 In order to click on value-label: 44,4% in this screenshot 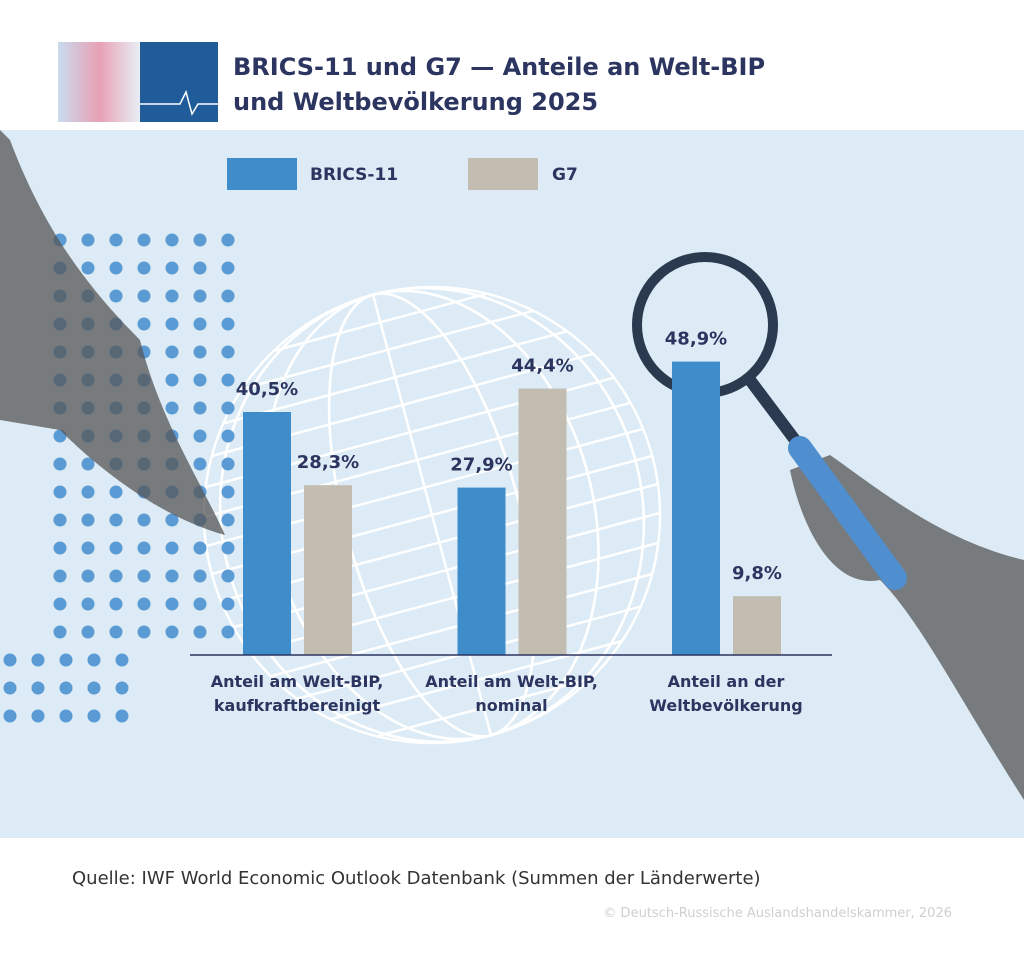, I will do `click(542, 366)`.